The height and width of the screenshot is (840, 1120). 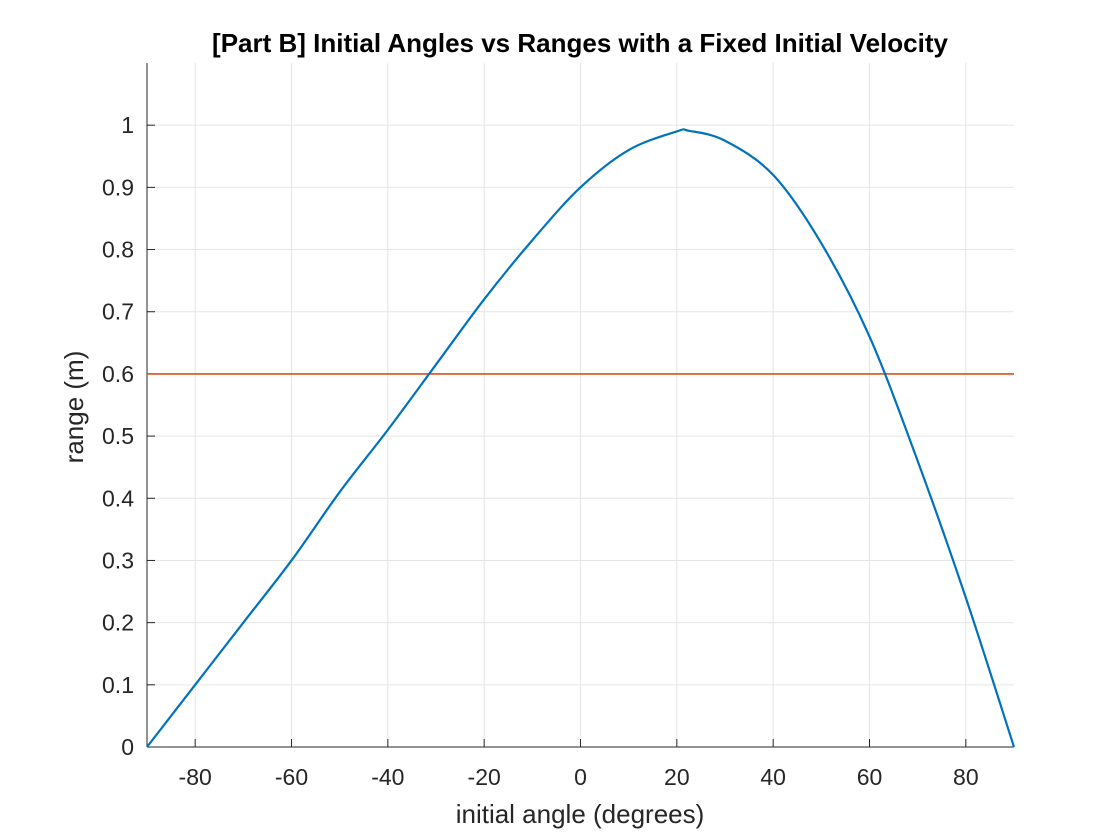 What do you see at coordinates (118, 623) in the screenshot?
I see `y-tick-label: 0.2` at bounding box center [118, 623].